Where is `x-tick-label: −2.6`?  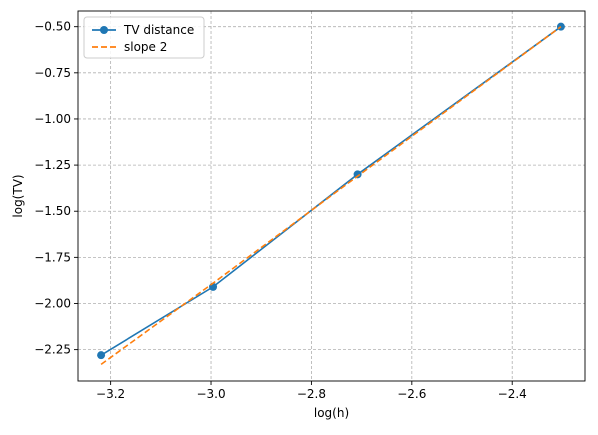 x-tick-label: −2.6 is located at coordinates (411, 394).